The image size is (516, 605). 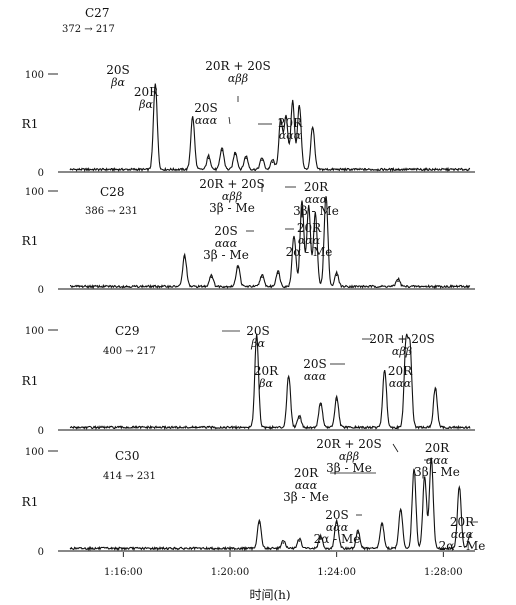 What do you see at coordinates (283, 577) in the screenshot?
I see `x-axis: 1:16:00 1:20:00 1:24:00 1:28:00 时间(h)` at bounding box center [283, 577].